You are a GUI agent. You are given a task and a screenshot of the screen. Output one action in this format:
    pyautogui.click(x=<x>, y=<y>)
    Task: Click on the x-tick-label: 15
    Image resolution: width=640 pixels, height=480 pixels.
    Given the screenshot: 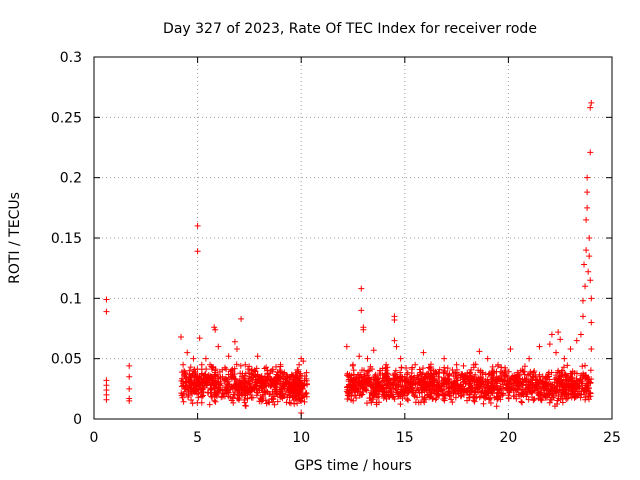 What is the action you would take?
    pyautogui.click(x=405, y=438)
    